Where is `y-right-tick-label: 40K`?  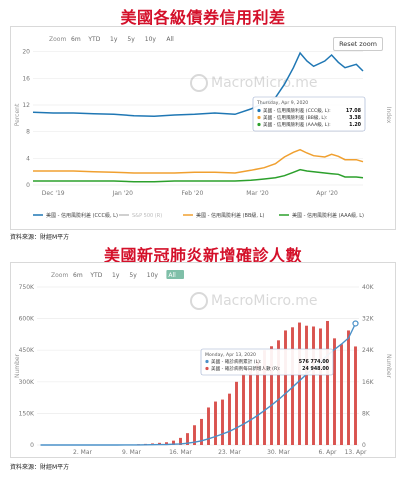
y-right-tick-label: 40K is located at coordinates (368, 287).